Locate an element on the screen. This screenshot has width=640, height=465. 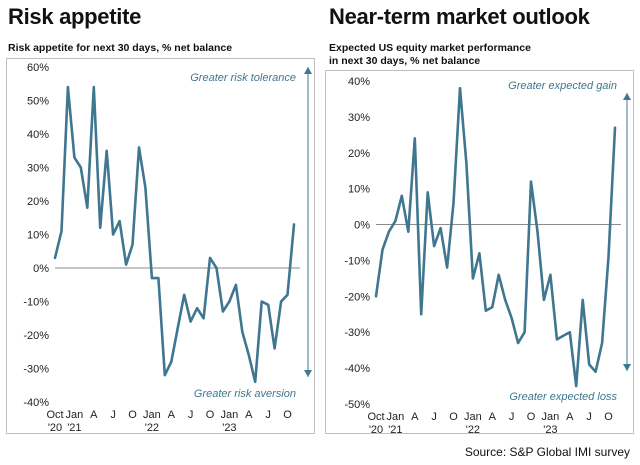
source-note: Source: S&P Global IMI survey is located at coordinates (547, 452).